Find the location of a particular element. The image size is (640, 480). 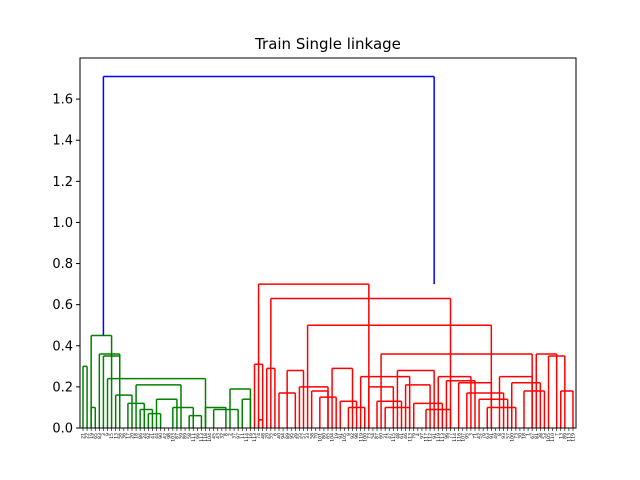

leaf-label: 57 is located at coordinates (508, 436).